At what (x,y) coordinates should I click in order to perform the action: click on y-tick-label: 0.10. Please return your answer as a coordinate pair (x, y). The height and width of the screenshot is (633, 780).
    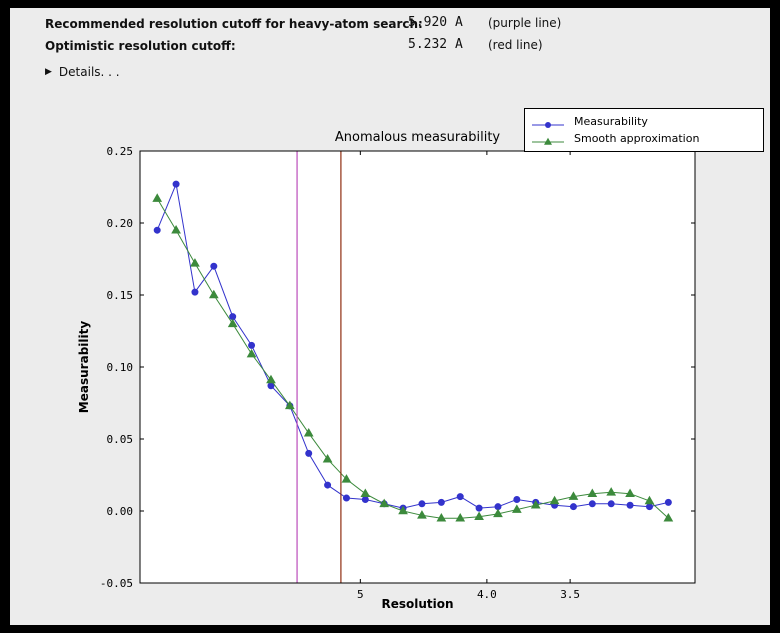
    Looking at the image, I should click on (120, 367).